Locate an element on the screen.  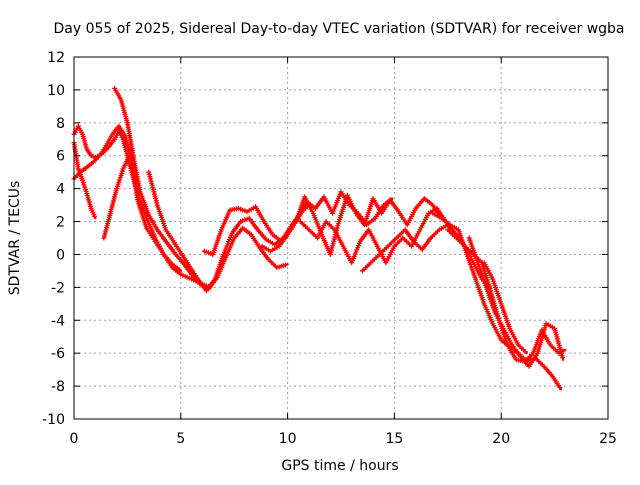
y-tick-label: 4 is located at coordinates (60, 190).